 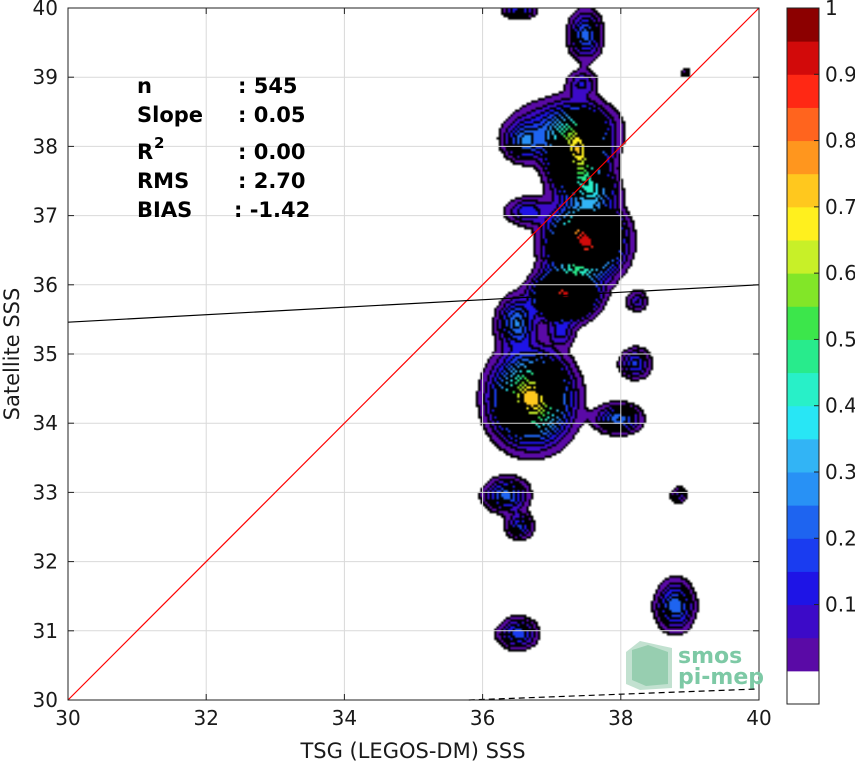 I want to click on x-tick-label: 40, so click(x=758, y=718).